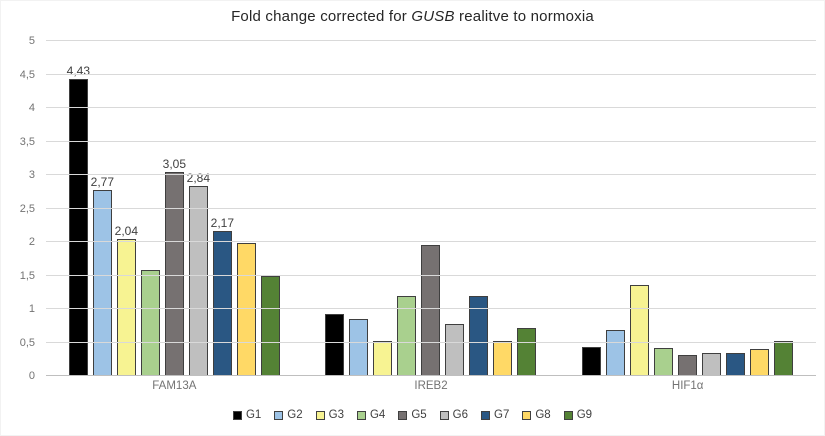  I want to click on legend-label: G3, so click(336, 415).